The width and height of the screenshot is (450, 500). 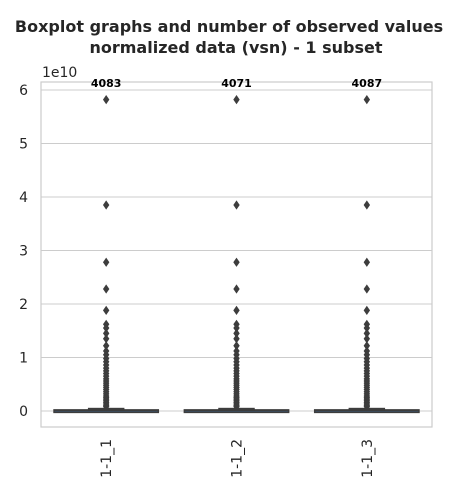 What do you see at coordinates (23, 412) in the screenshot?
I see `y-tick-label: 0` at bounding box center [23, 412].